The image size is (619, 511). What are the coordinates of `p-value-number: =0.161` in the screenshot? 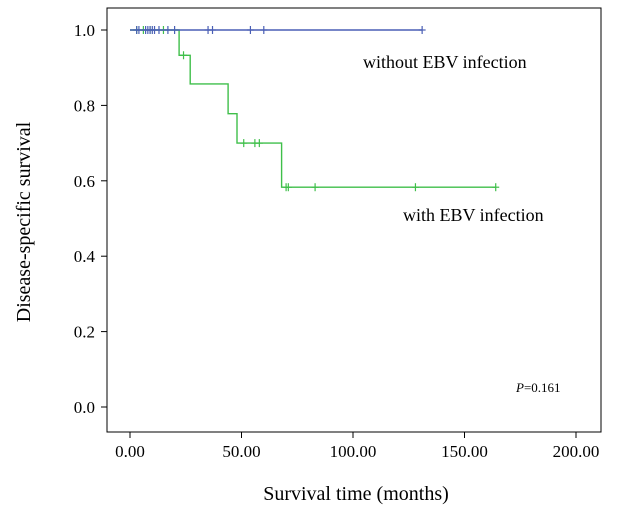 It's located at (542, 387).